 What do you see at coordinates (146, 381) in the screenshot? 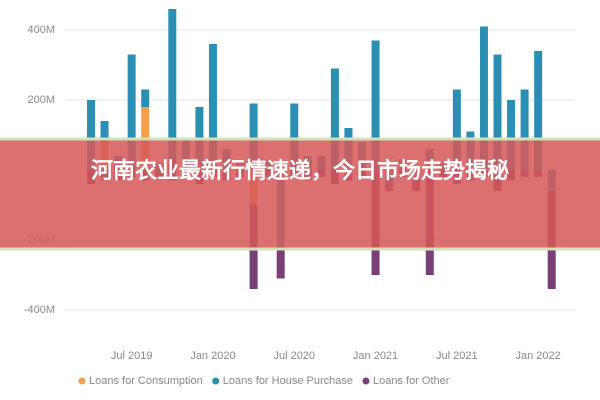
I see `legend-label: Loans for Consumption` at bounding box center [146, 381].